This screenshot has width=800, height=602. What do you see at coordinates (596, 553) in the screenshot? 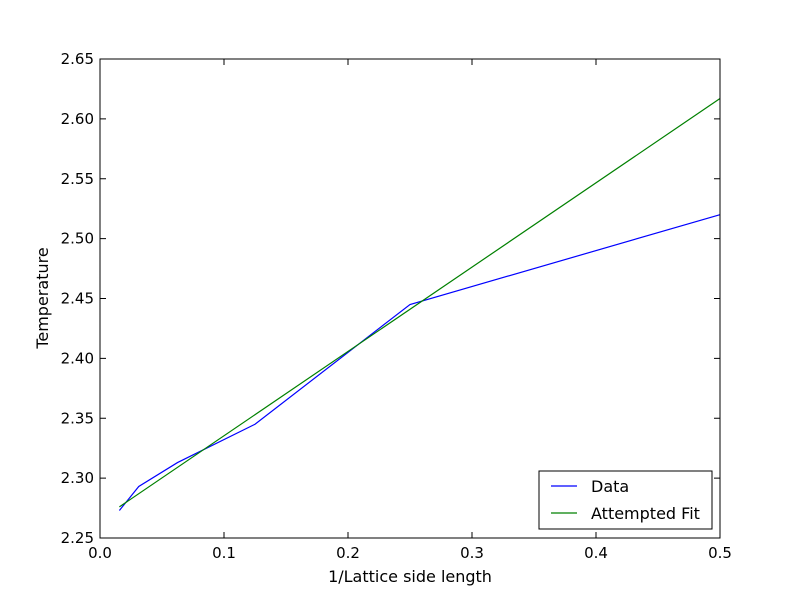
I see `x-tick-label: 0.4` at bounding box center [596, 553].